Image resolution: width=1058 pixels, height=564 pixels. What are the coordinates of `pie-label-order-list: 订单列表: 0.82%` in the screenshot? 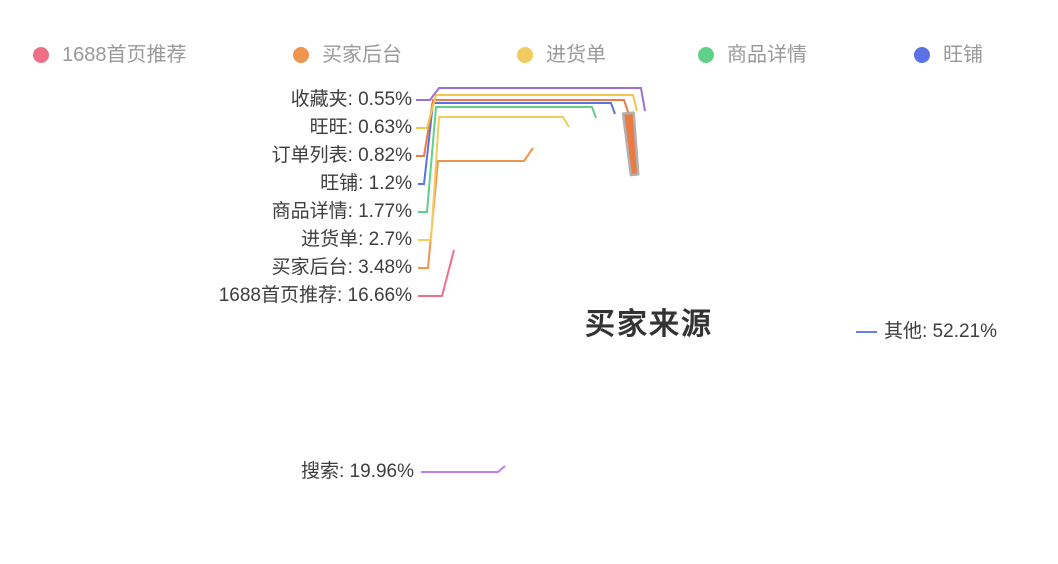 It's located at (341, 155).